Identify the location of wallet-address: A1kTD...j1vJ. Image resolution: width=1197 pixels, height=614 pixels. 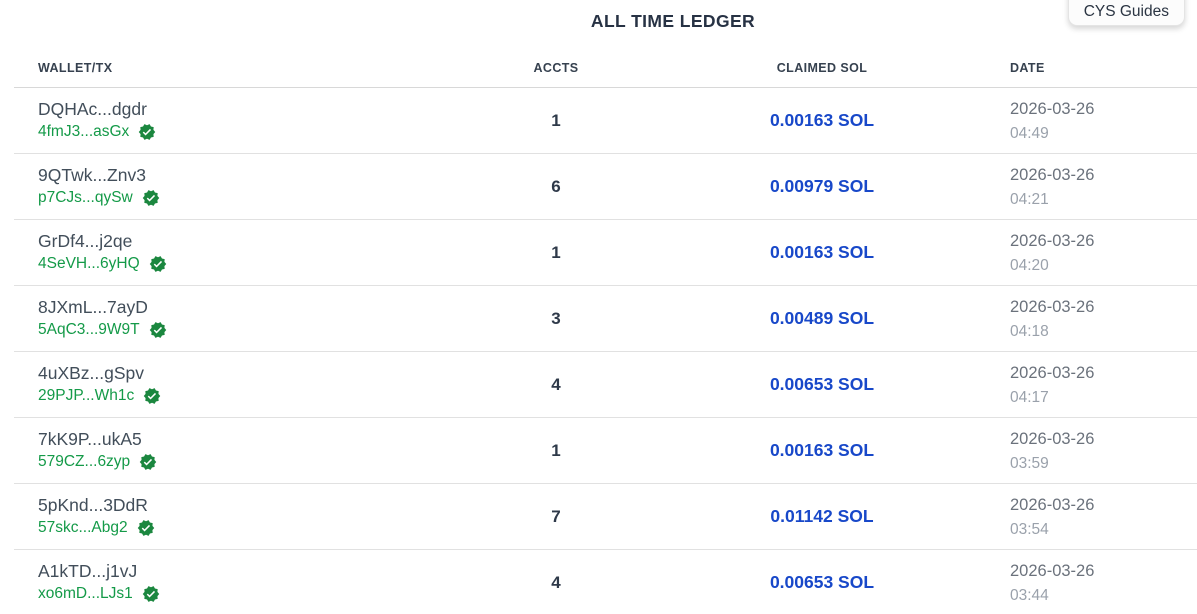
(88, 571).